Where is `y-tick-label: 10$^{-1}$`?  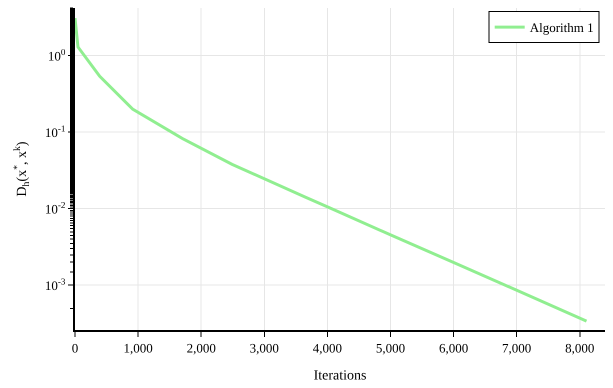
y-tick-label: 10$^{-1}$ is located at coordinates (55, 131).